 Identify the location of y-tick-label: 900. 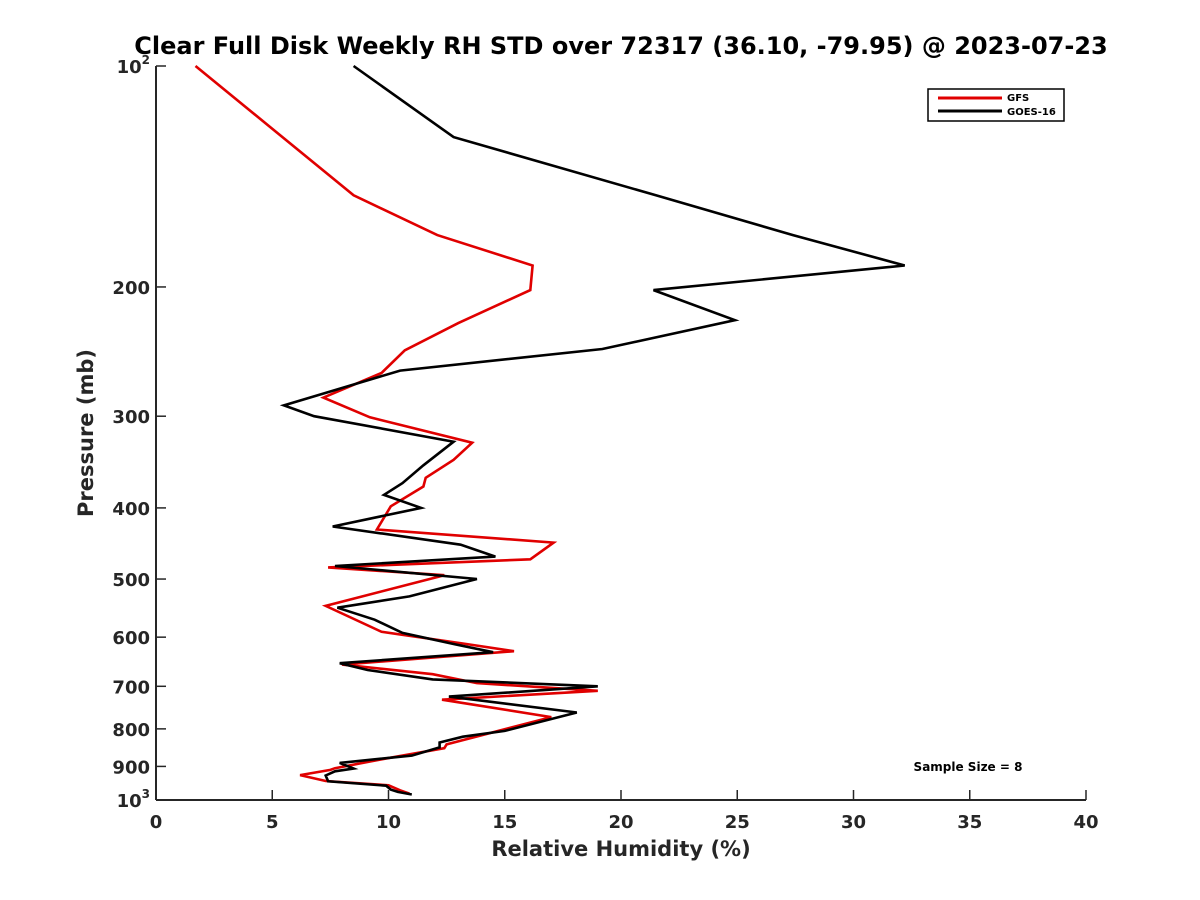
(131, 767).